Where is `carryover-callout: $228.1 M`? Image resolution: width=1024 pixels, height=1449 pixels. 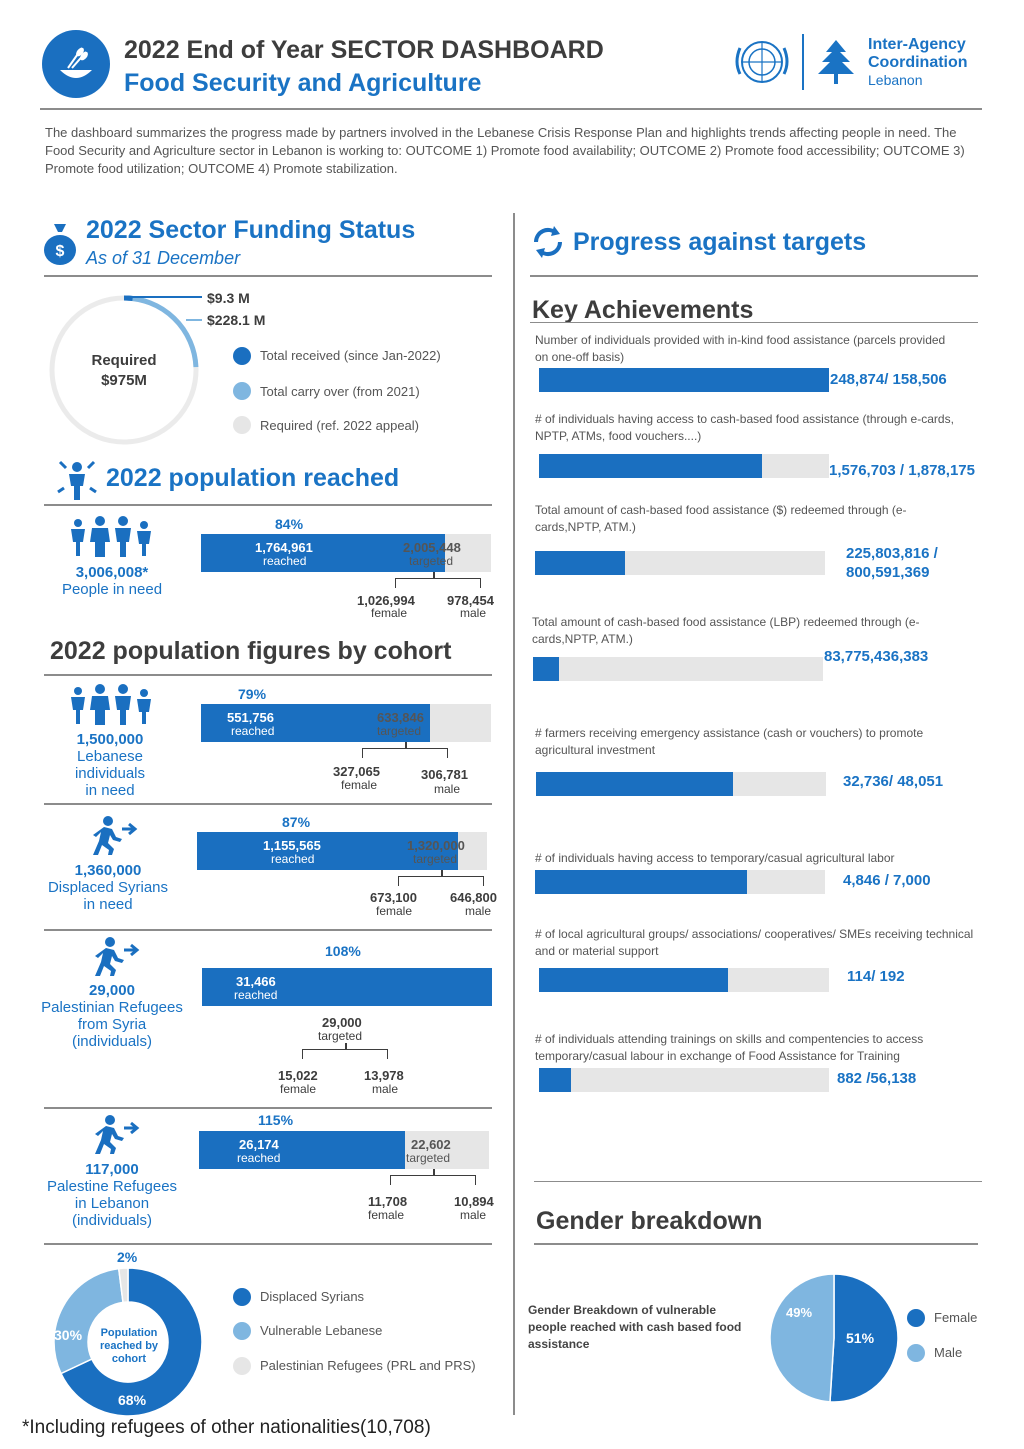 carryover-callout: $228.1 M is located at coordinates (236, 320).